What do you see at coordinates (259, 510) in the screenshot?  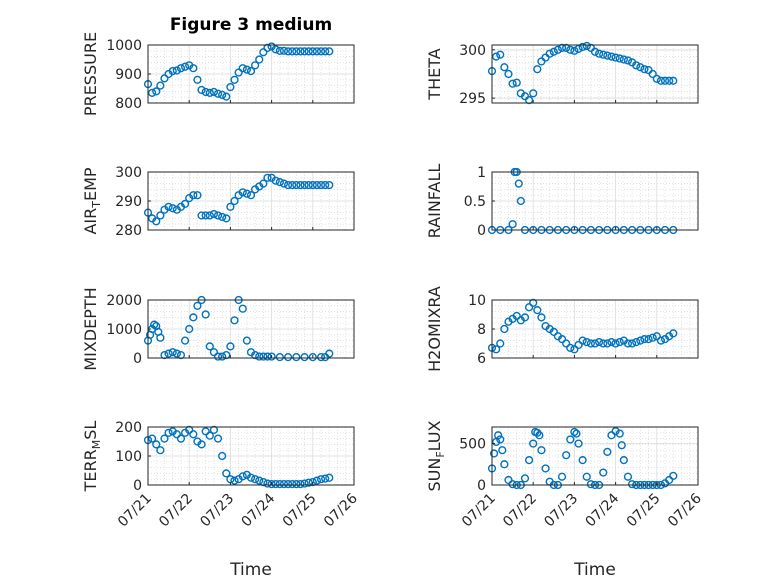 I see `x-tick-label: 07/24` at bounding box center [259, 510].